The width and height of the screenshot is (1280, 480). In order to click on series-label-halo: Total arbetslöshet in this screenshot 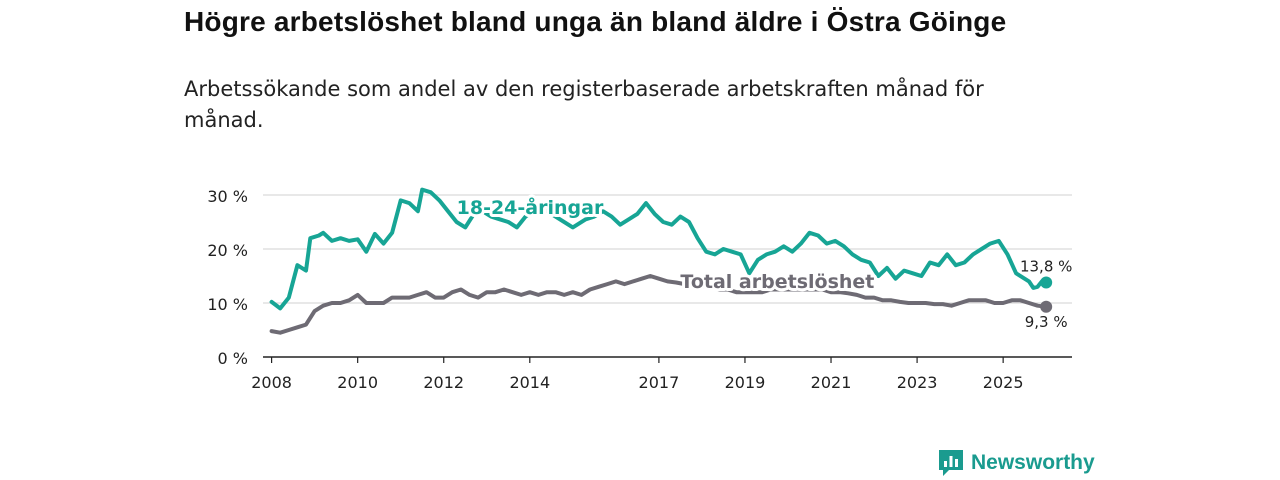, I will do `click(777, 282)`.